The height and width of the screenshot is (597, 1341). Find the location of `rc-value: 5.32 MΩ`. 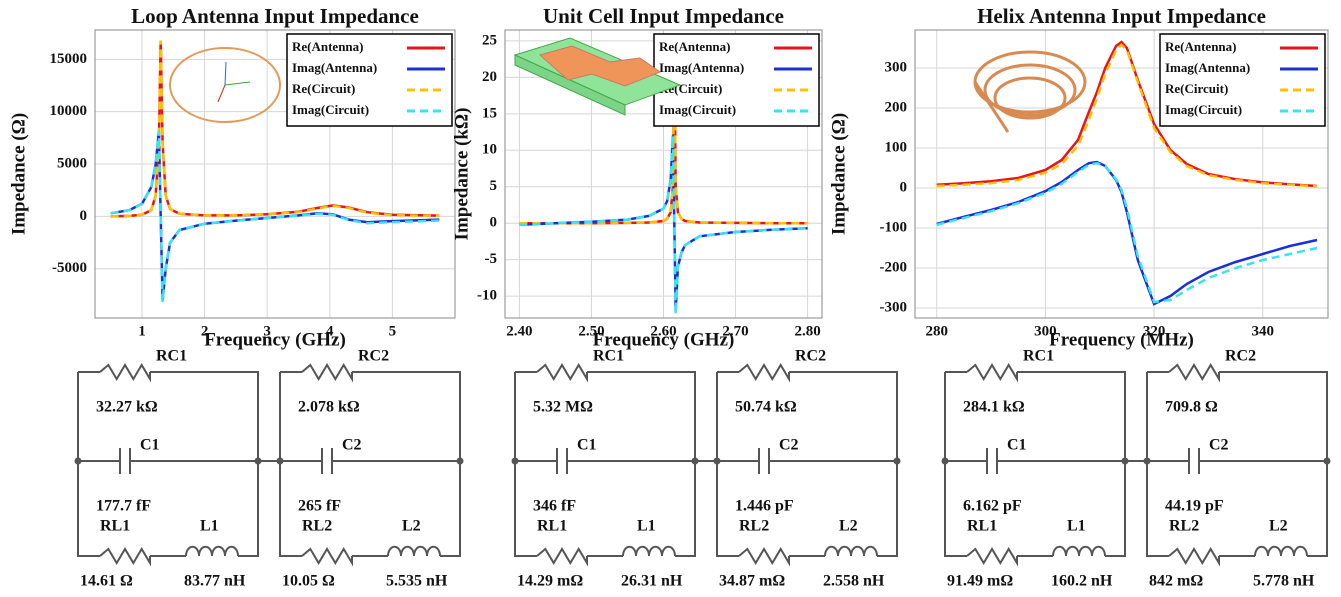

rc-value: 5.32 MΩ is located at coordinates (563, 407).